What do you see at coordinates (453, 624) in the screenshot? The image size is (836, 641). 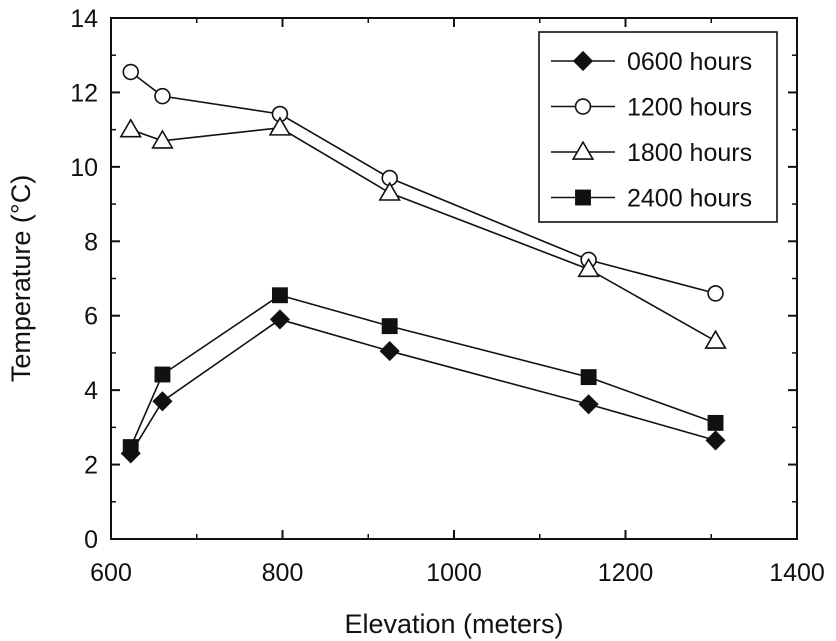 I see `x-axis-label: Elevation (meters)` at bounding box center [453, 624].